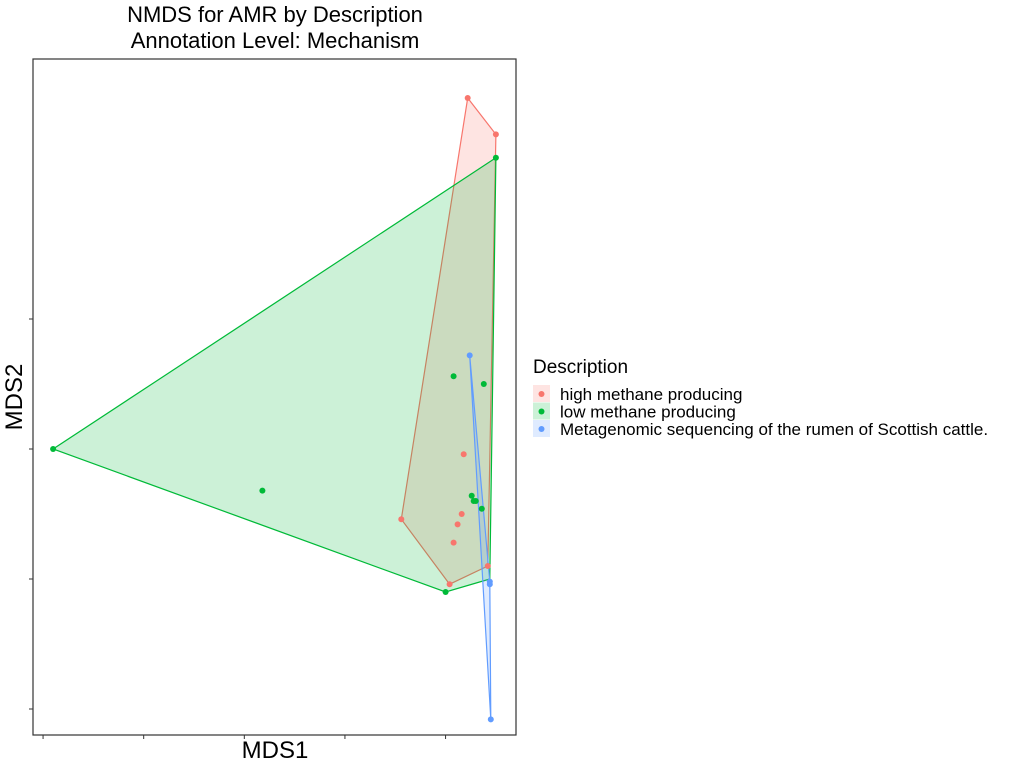 The width and height of the screenshot is (1024, 768). What do you see at coordinates (648, 412) in the screenshot?
I see `legend-label-1: low methane producing` at bounding box center [648, 412].